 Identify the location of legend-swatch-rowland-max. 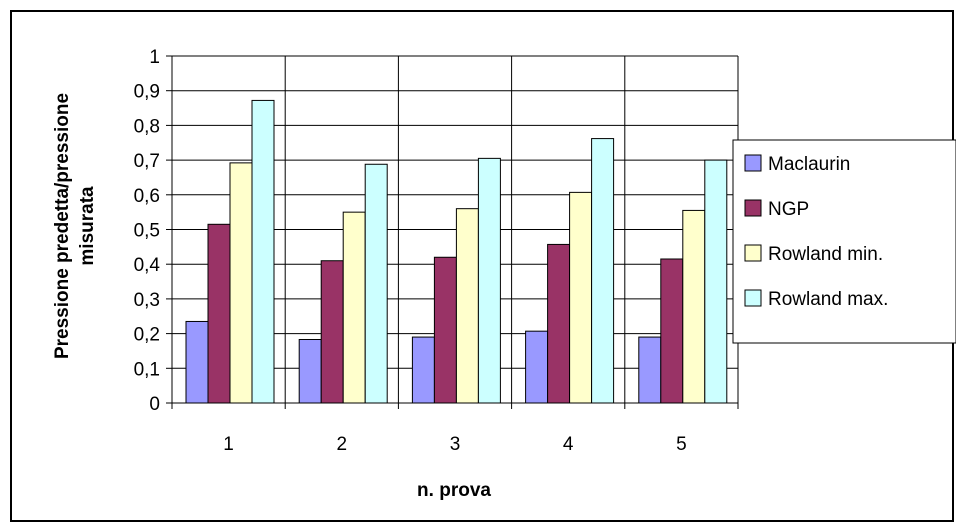
(753, 298).